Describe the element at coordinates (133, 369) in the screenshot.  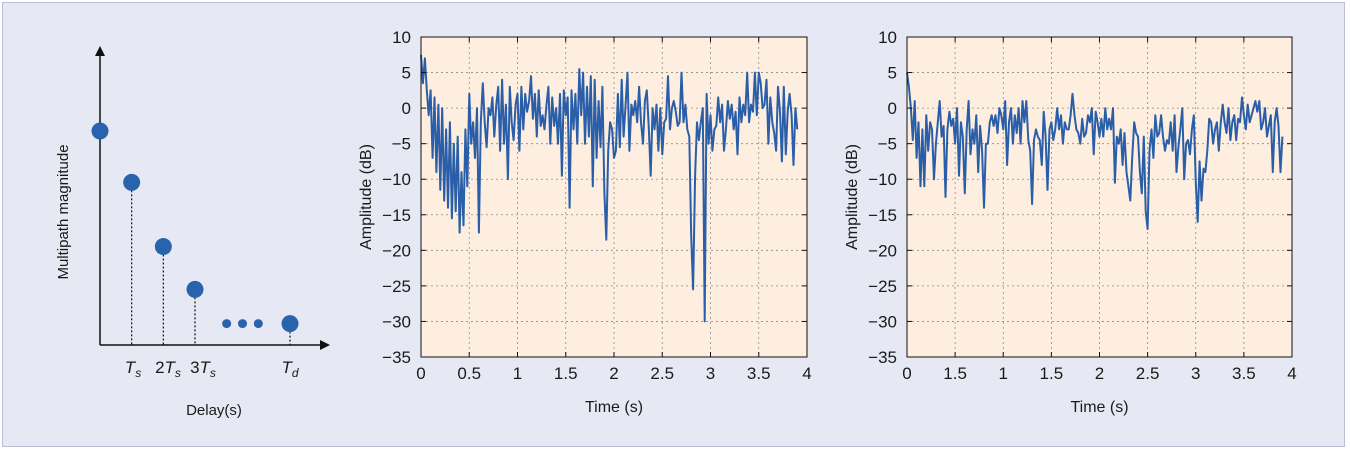
I see `delay-tick-ts: Ts` at that location.